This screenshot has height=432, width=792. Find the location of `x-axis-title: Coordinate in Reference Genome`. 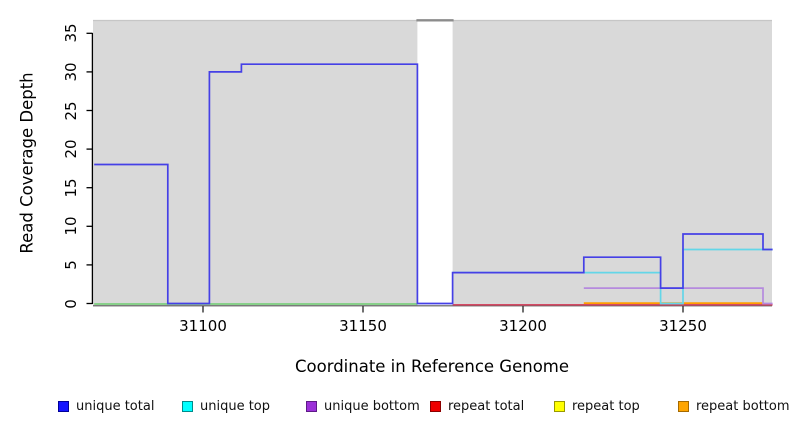

x-axis-title: Coordinate in Reference Genome is located at coordinates (432, 366).